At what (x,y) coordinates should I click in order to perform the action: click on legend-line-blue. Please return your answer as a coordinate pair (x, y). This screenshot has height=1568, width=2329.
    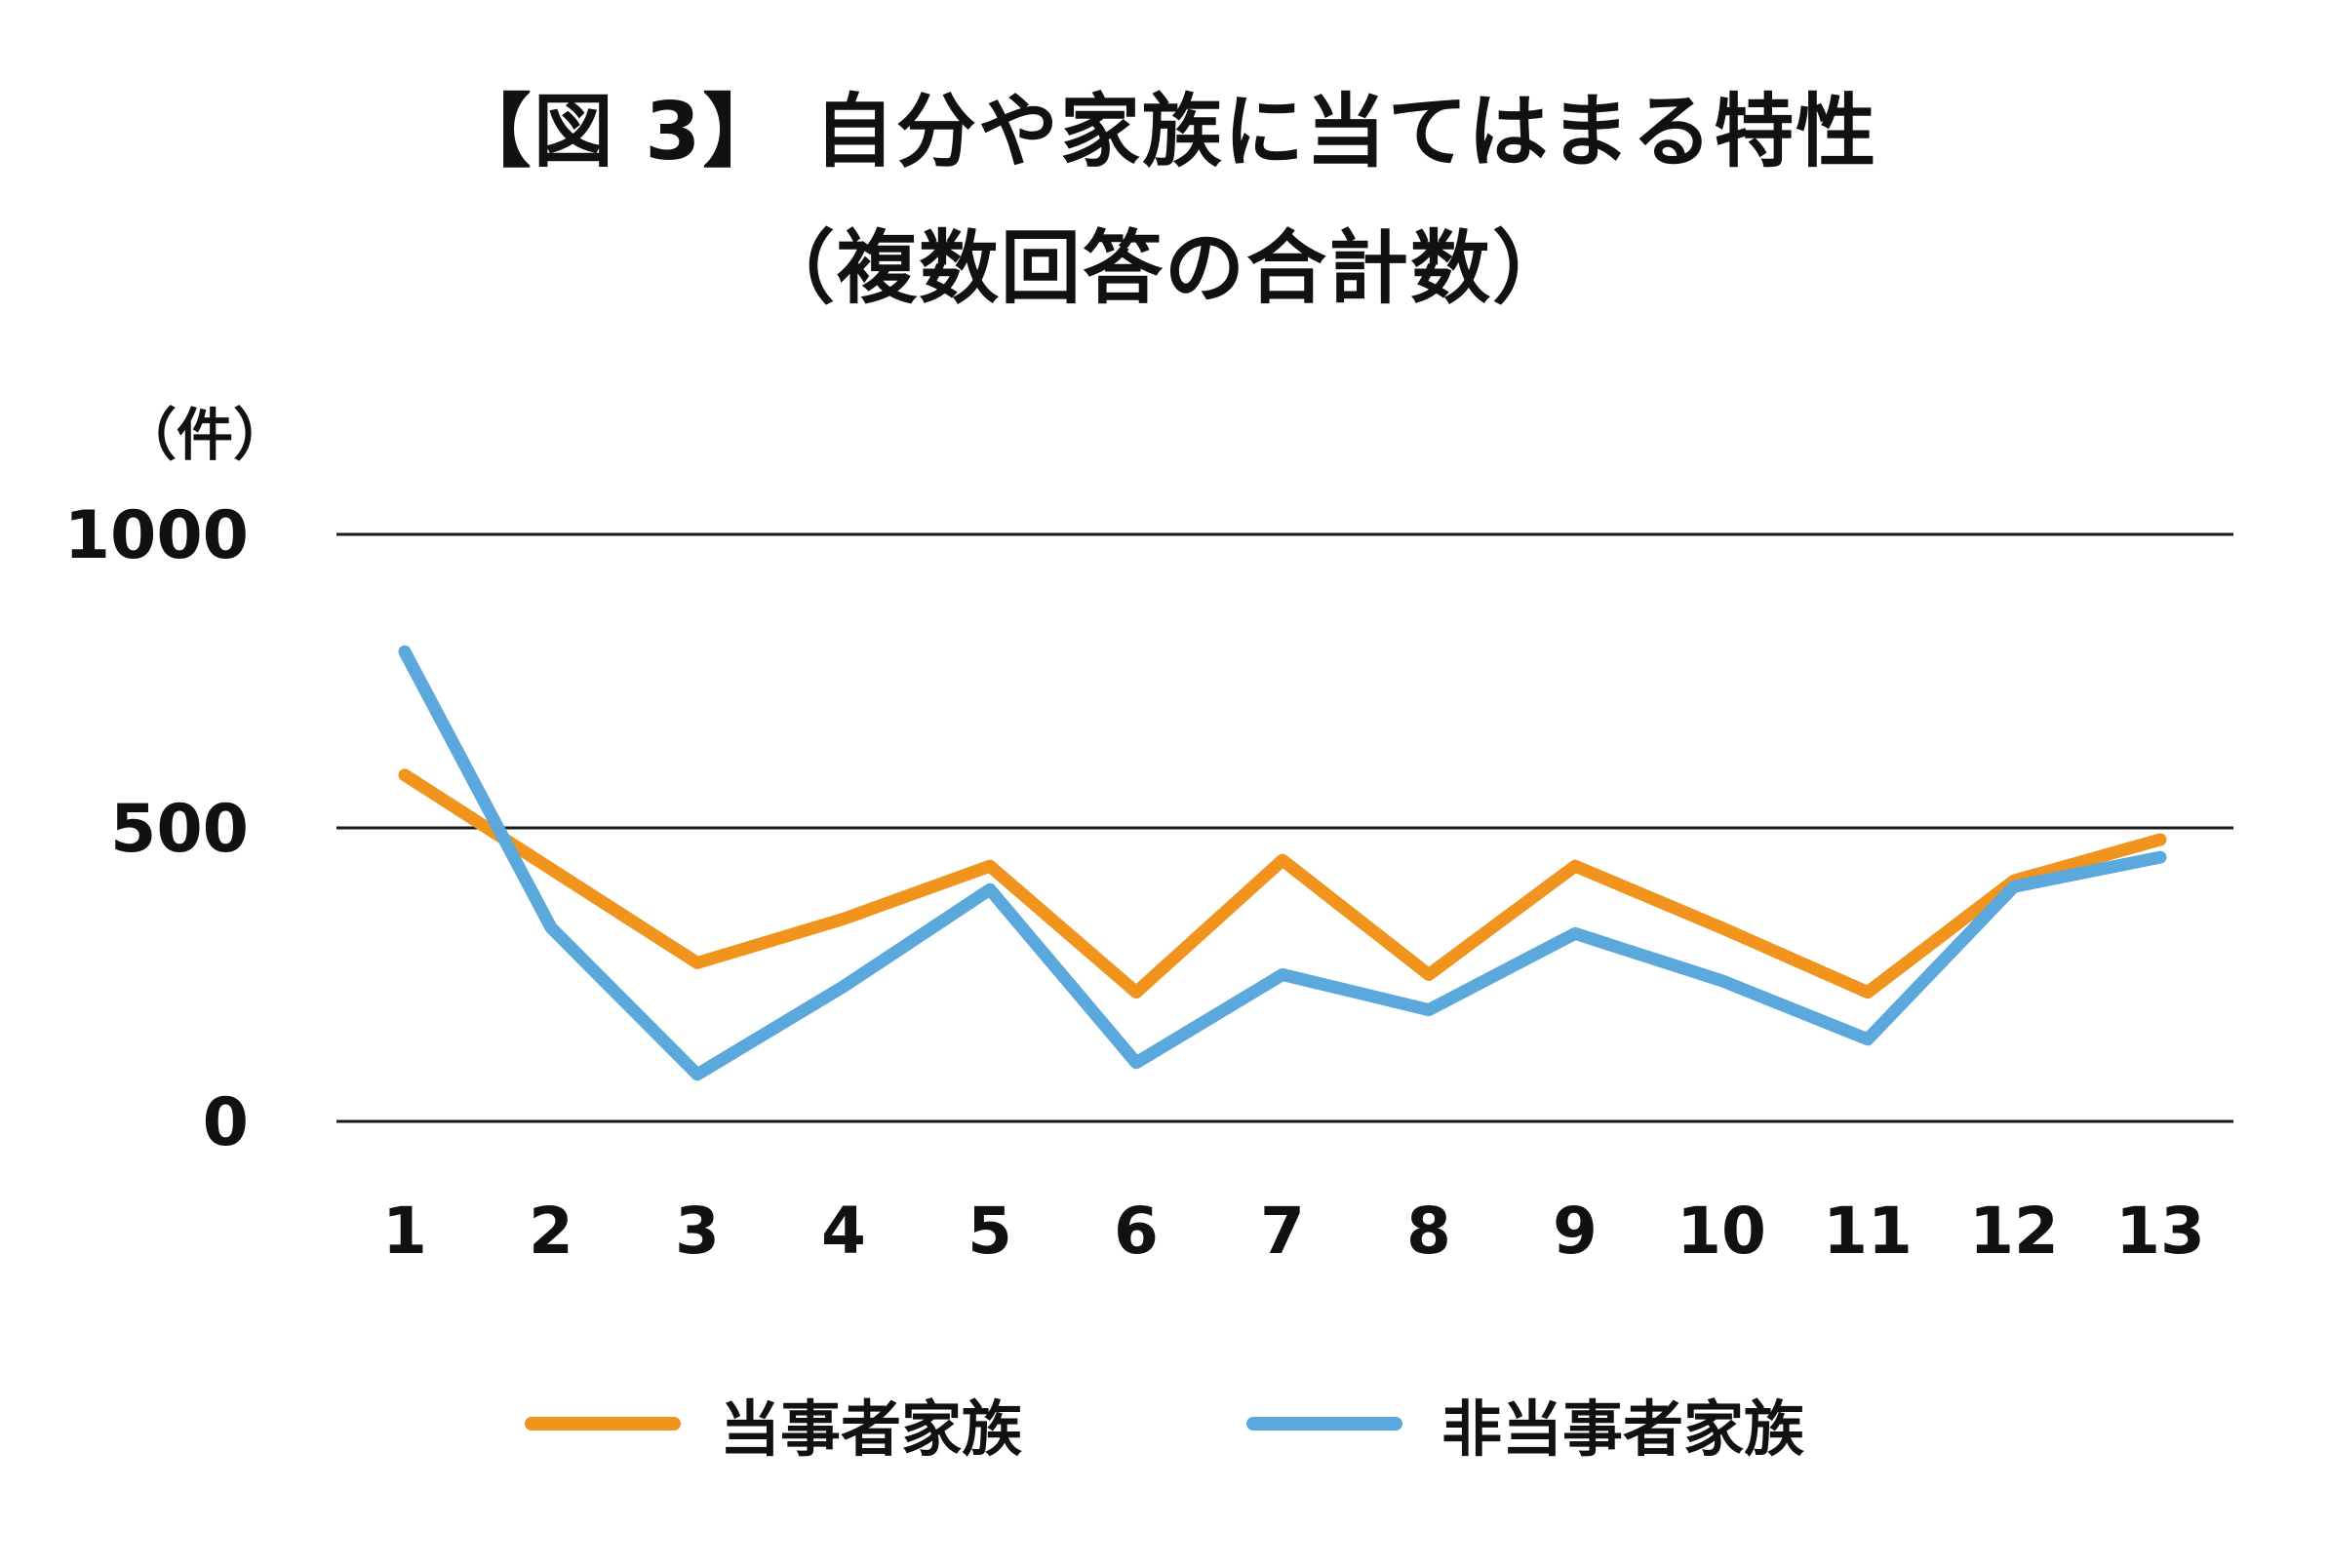
    Looking at the image, I should click on (1324, 1424).